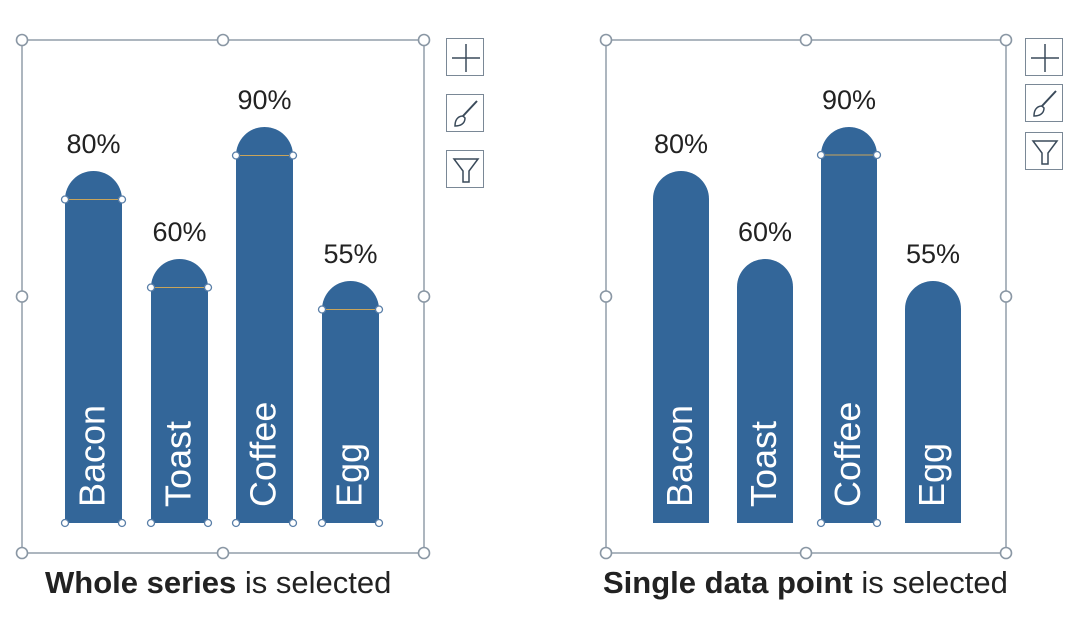 This screenshot has width=1079, height=634. I want to click on caption-left: Whole series is selected, so click(218, 583).